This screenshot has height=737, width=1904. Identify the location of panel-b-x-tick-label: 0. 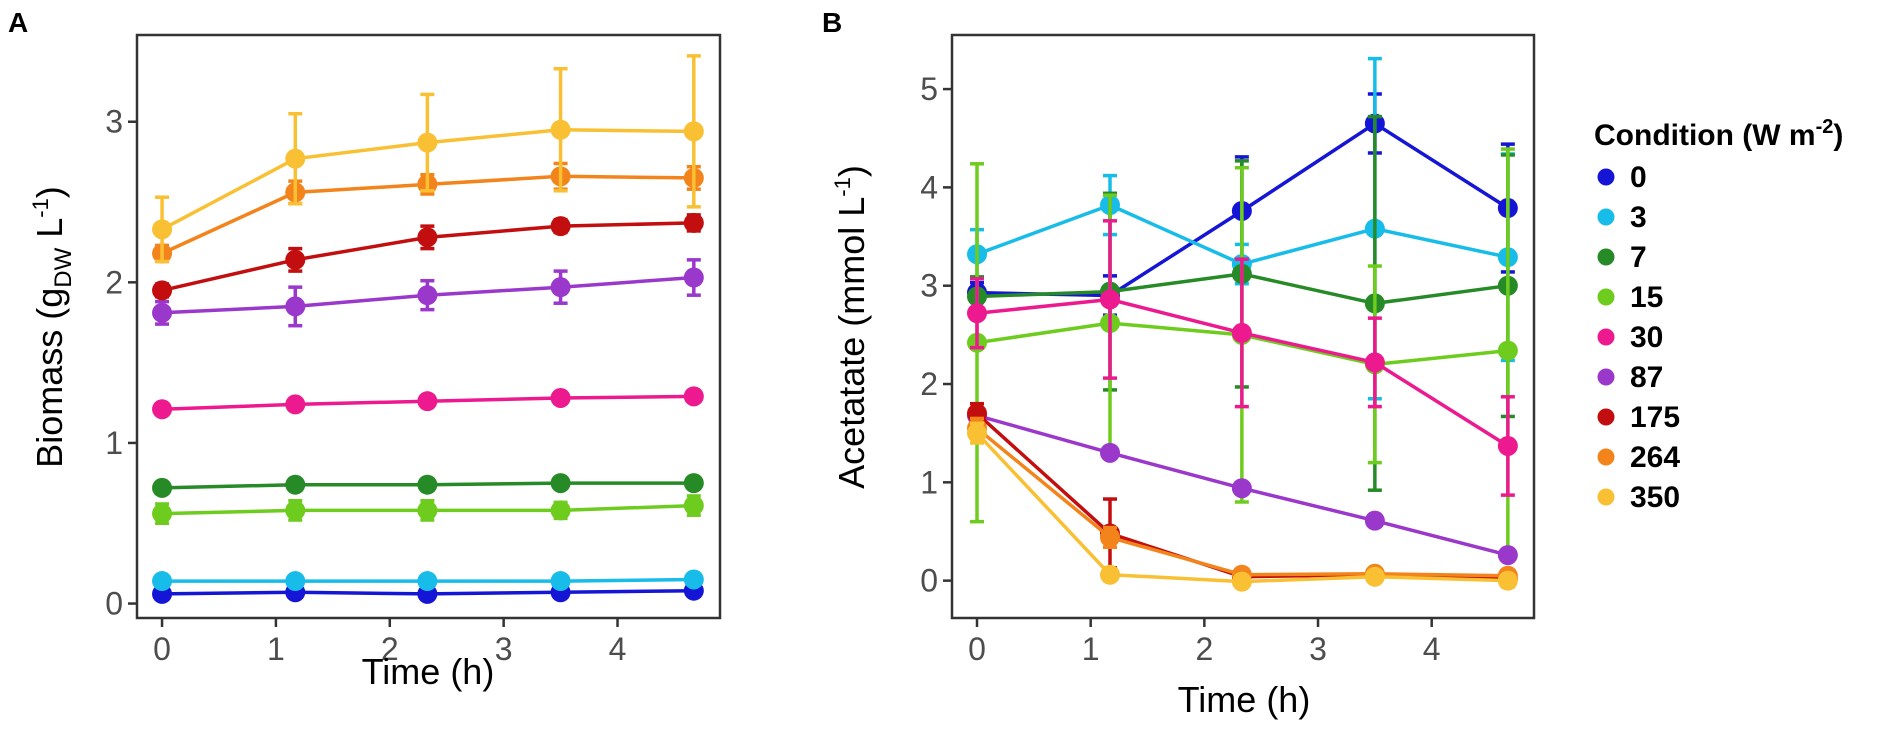
(977, 649).